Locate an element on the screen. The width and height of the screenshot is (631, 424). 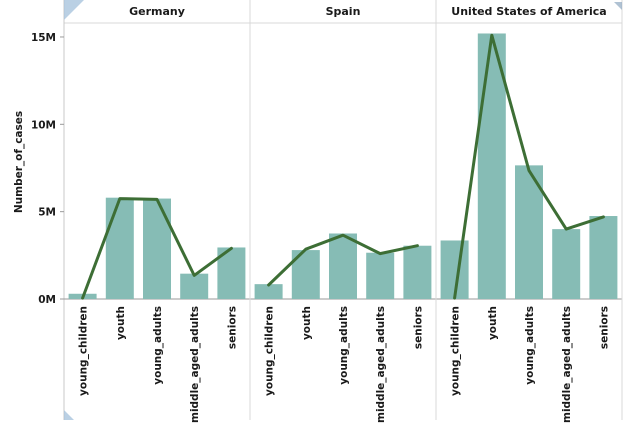
y-tick-label: 5M is located at coordinates (47, 213).